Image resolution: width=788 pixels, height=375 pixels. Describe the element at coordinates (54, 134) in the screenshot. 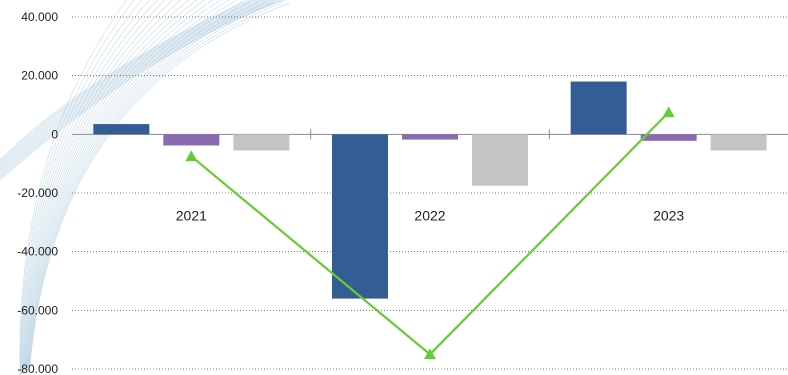

I see `y-tick-label: 0` at that location.